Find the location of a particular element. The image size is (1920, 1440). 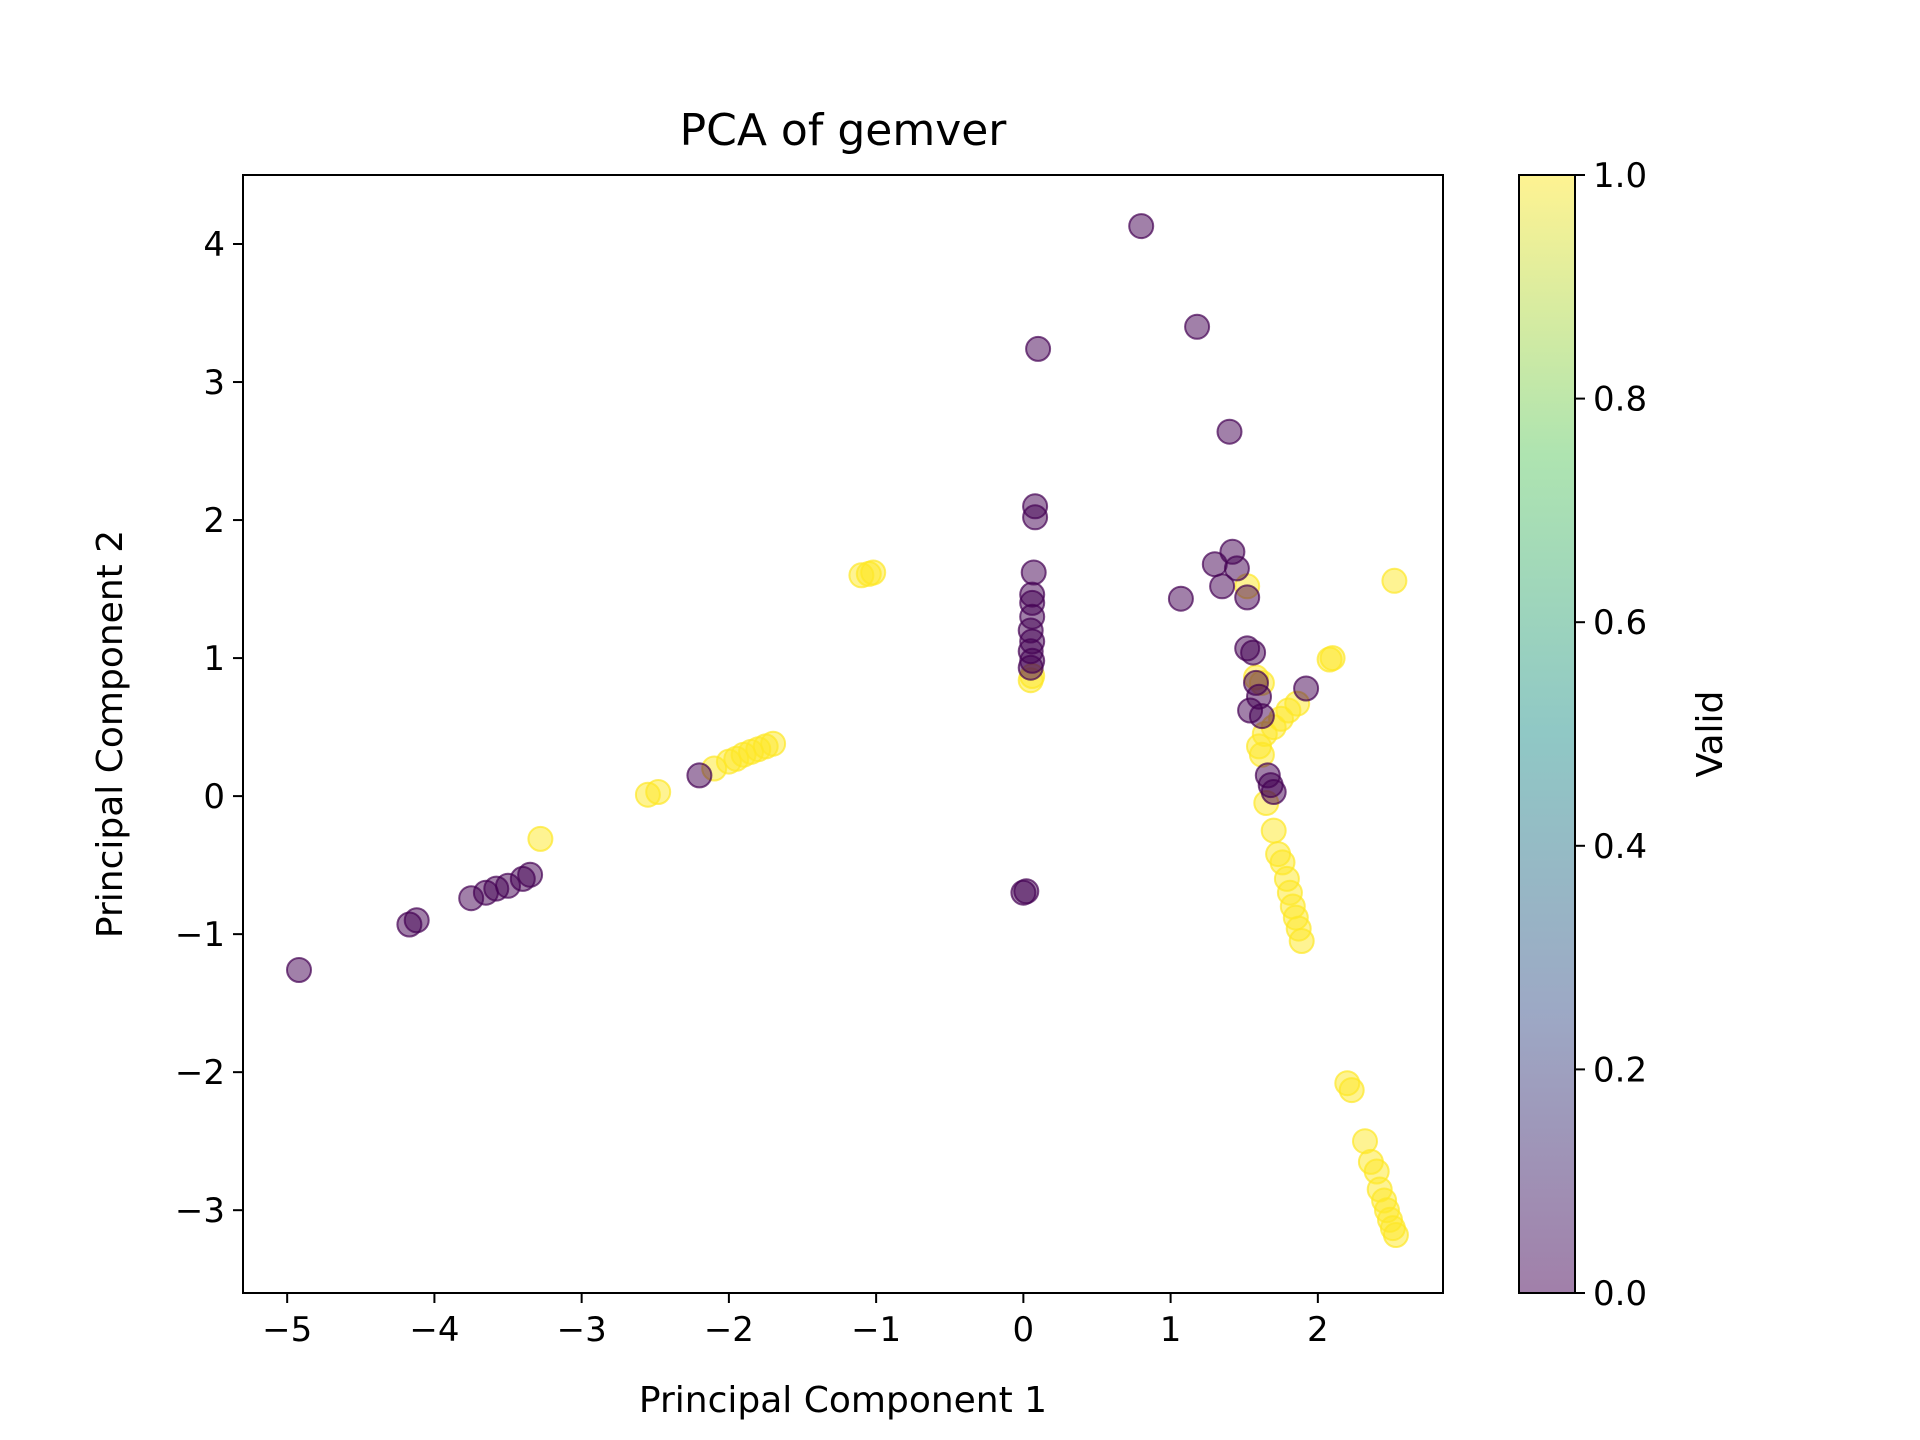

x-axis-label: Principal Component 1 is located at coordinates (843, 1400).